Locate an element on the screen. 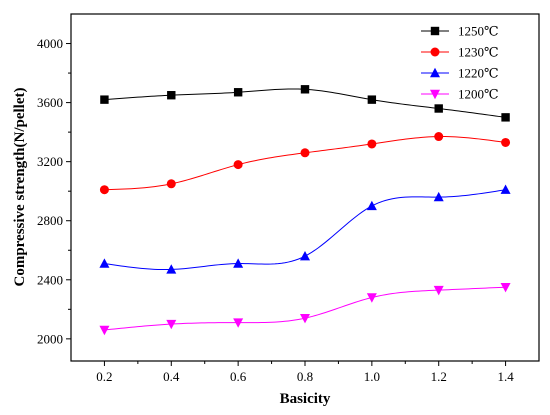 The image size is (550, 415). y-tick-label: 4000 is located at coordinates (50, 43).